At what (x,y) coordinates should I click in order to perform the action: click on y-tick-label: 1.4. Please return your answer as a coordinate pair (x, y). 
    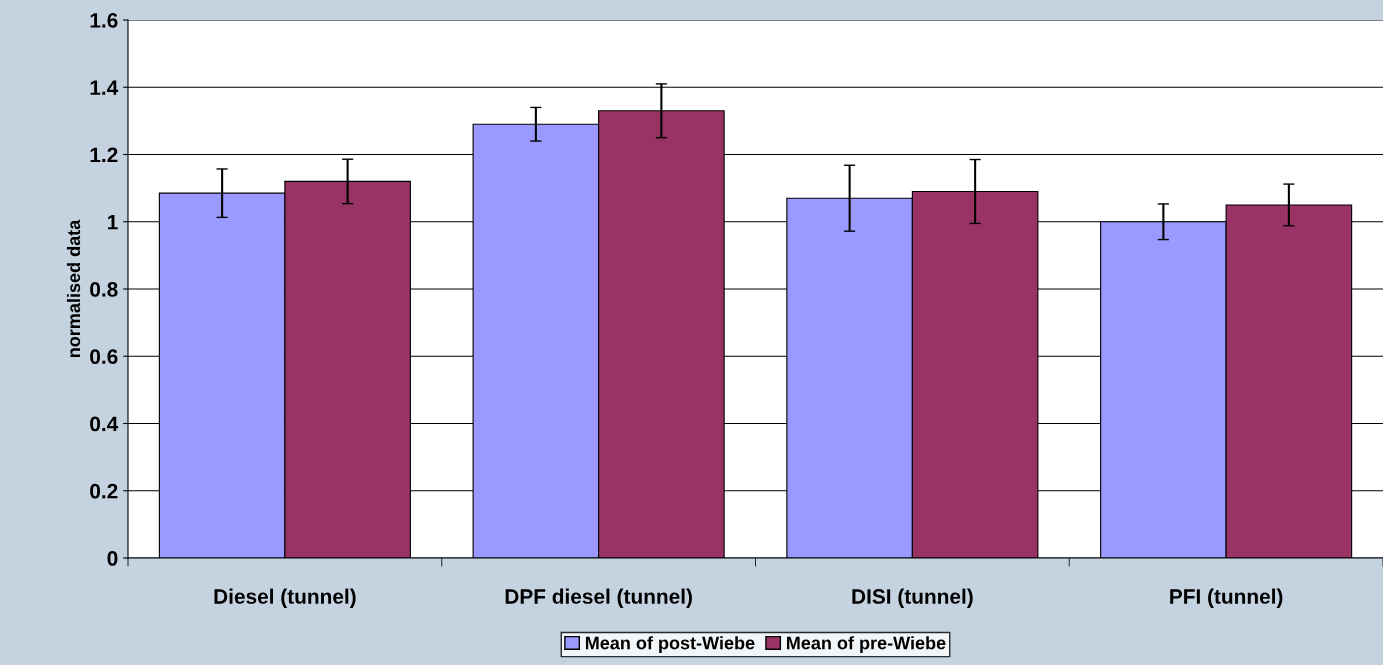
    Looking at the image, I should click on (104, 87).